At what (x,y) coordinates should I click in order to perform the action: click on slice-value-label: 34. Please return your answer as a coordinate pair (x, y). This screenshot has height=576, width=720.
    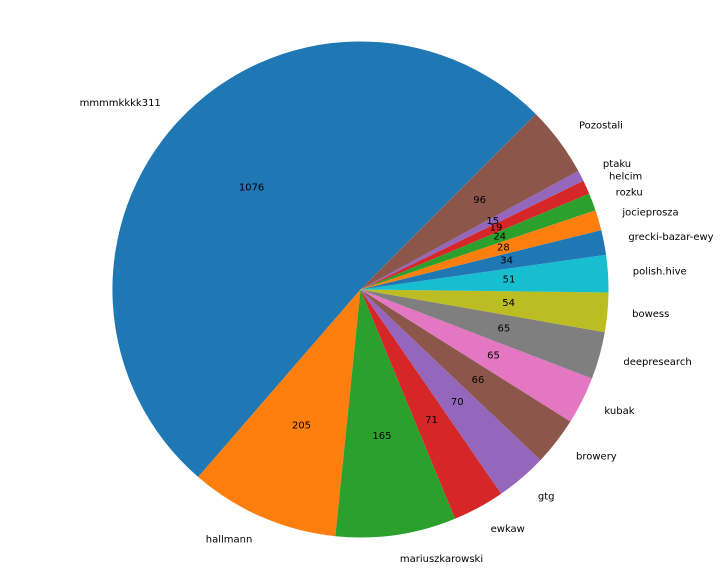
    Looking at the image, I should click on (506, 261).